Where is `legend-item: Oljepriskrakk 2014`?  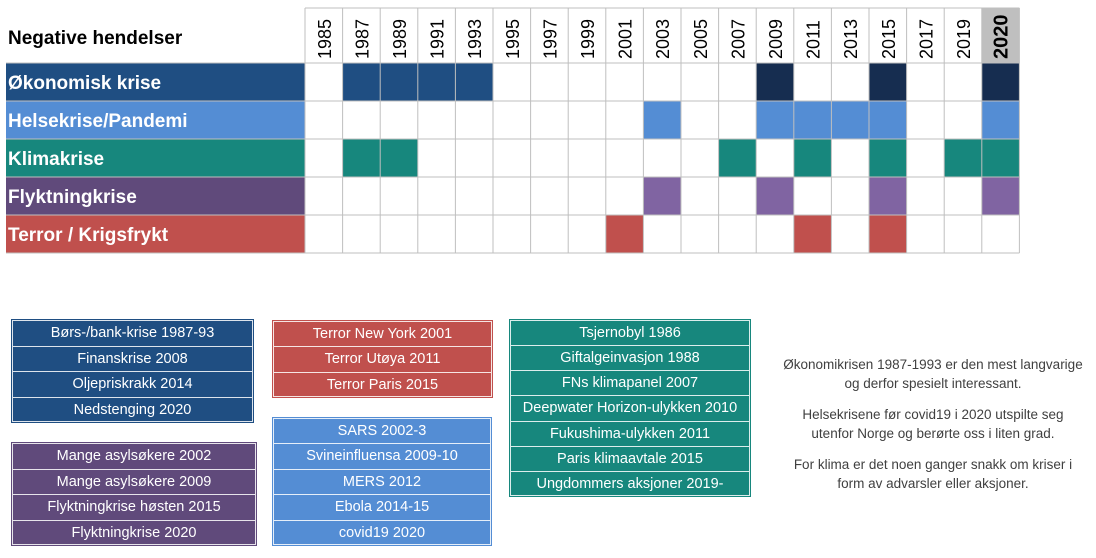
legend-item: Oljepriskrakk 2014 is located at coordinates (132, 384).